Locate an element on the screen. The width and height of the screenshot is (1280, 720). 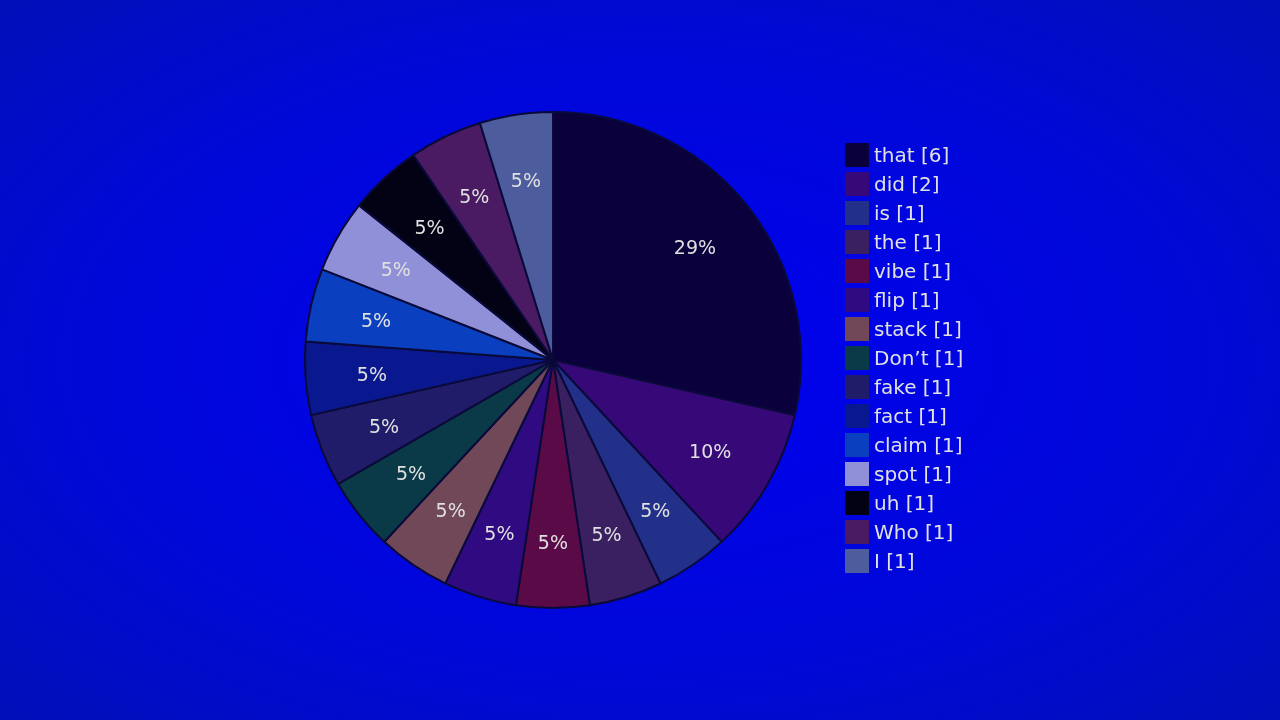
legend-label: did [2] is located at coordinates (907, 184).